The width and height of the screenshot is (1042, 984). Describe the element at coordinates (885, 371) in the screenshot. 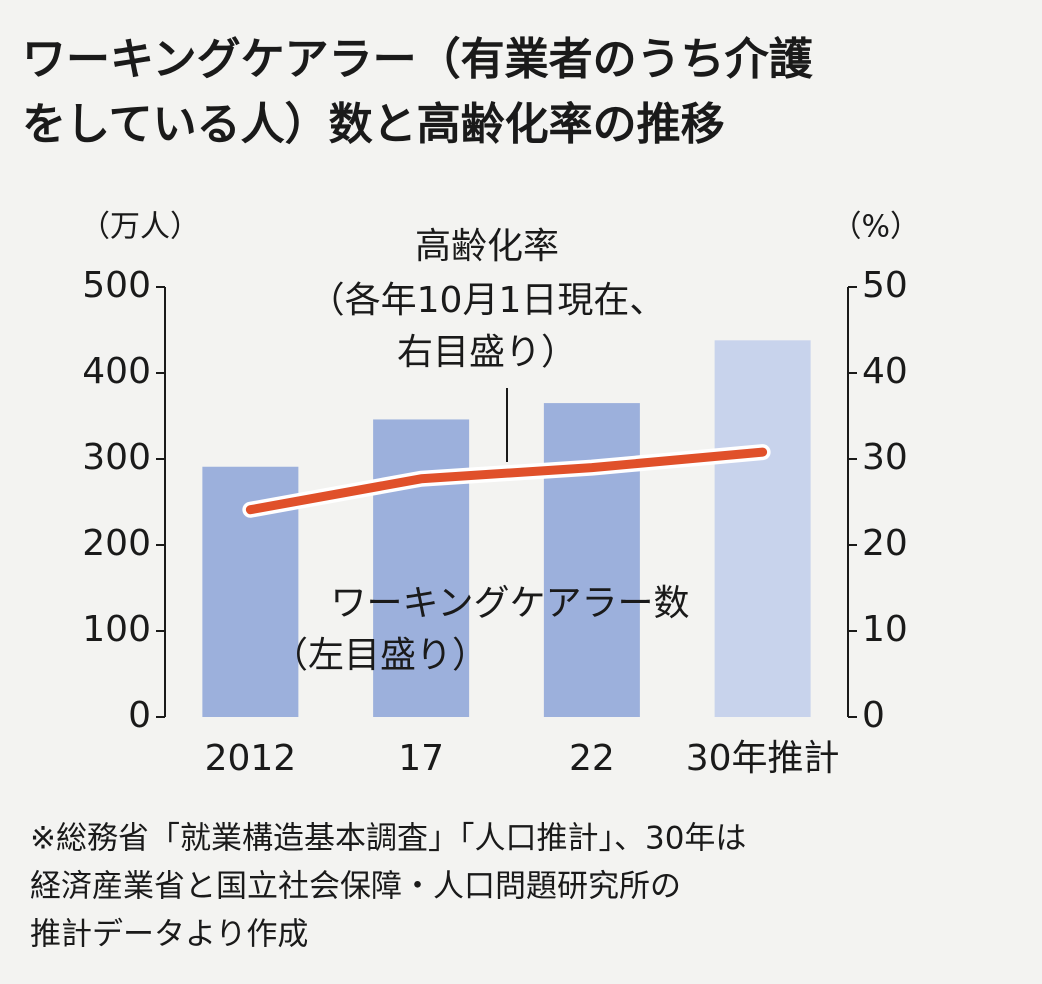

I see `y2-tick-label: 40` at that location.